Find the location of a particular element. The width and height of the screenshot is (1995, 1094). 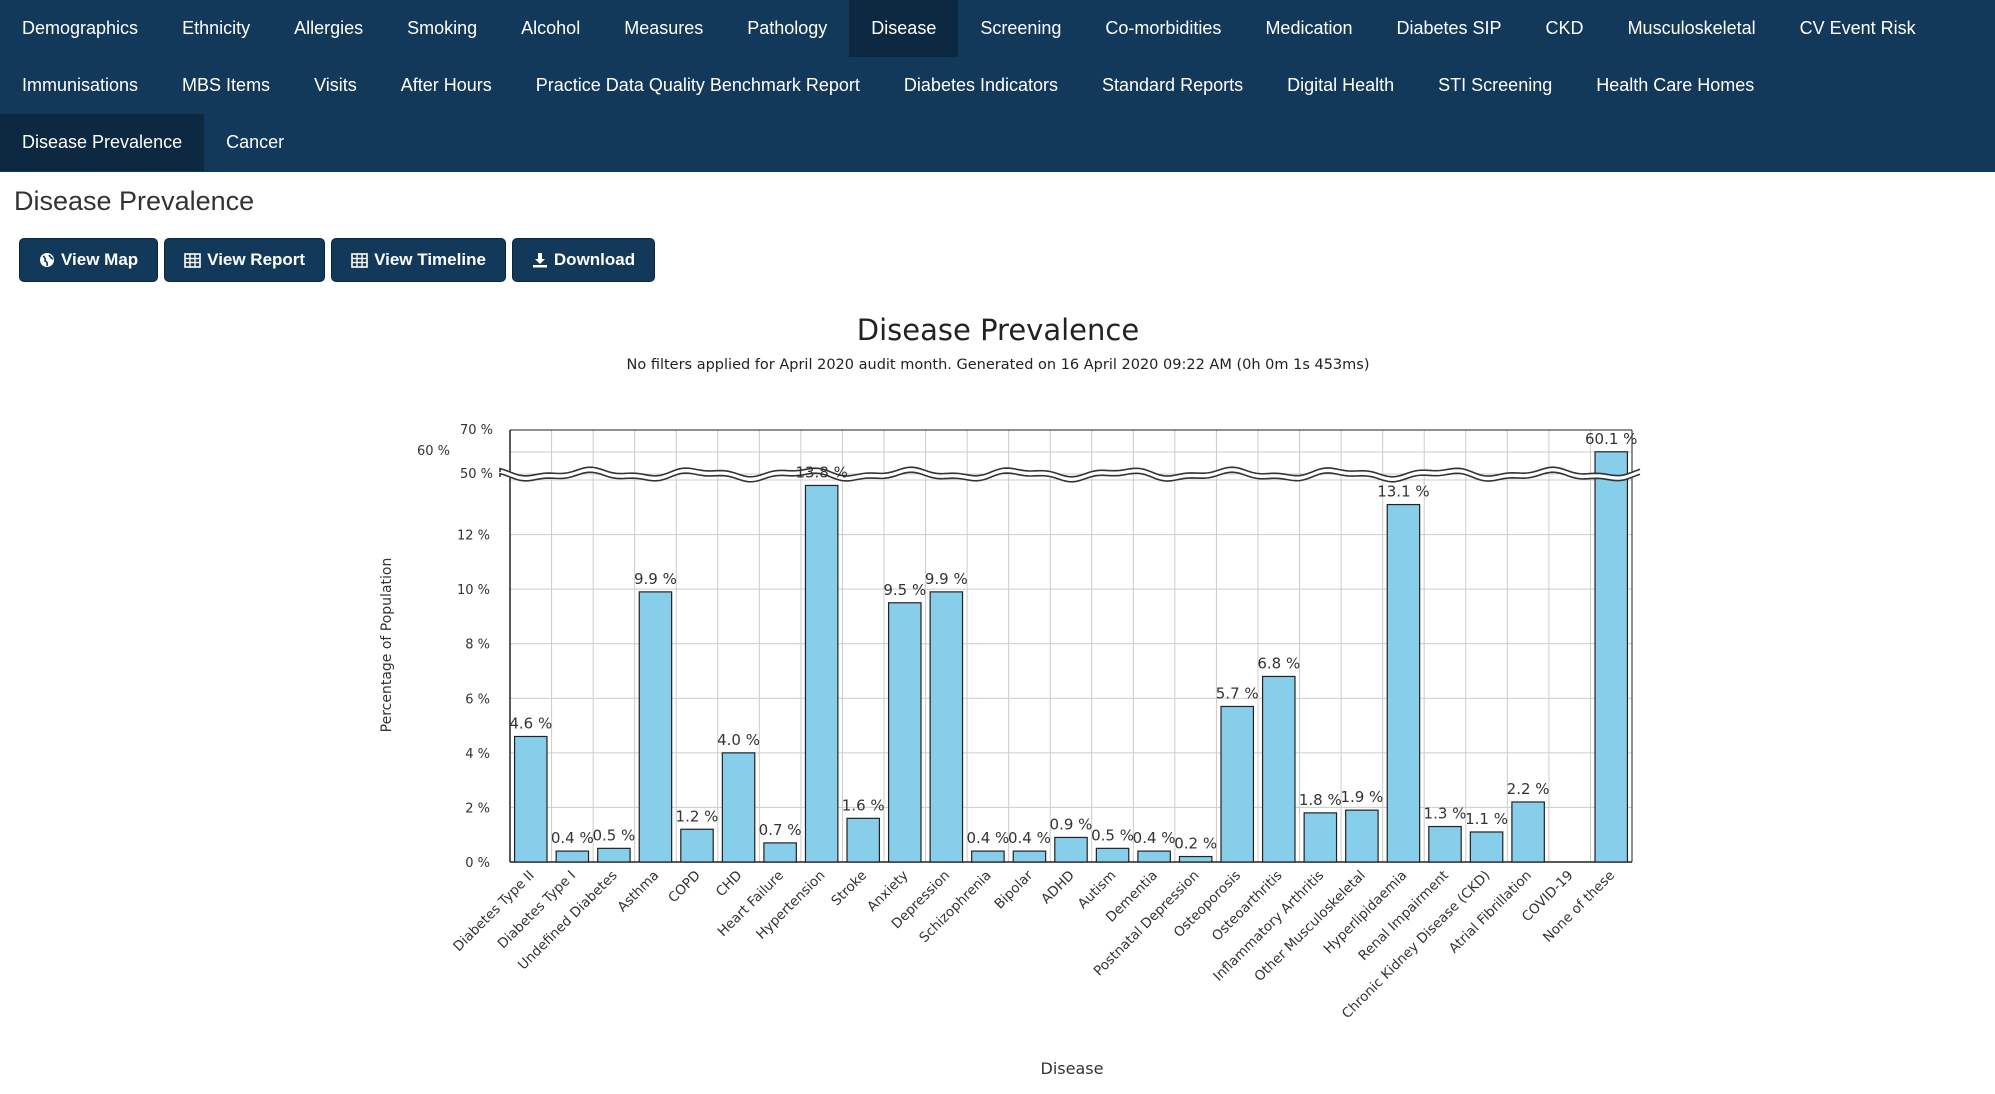

nav-item-standard-reports: Standard Reports is located at coordinates (1173, 85).